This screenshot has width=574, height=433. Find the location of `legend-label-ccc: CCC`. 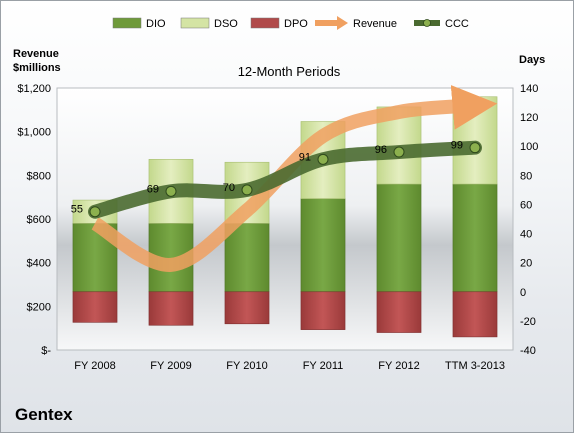

legend-label-ccc: CCC is located at coordinates (457, 24).